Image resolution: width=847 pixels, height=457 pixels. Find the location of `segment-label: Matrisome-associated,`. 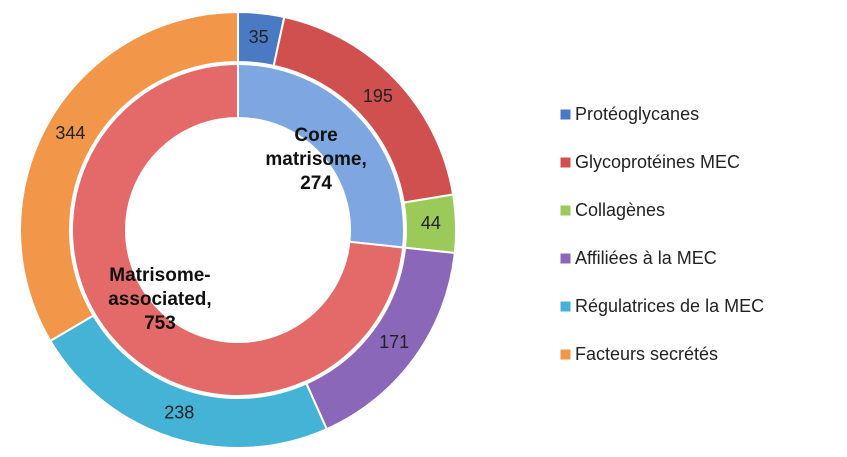

segment-label: Matrisome-associated, is located at coordinates (160, 287).